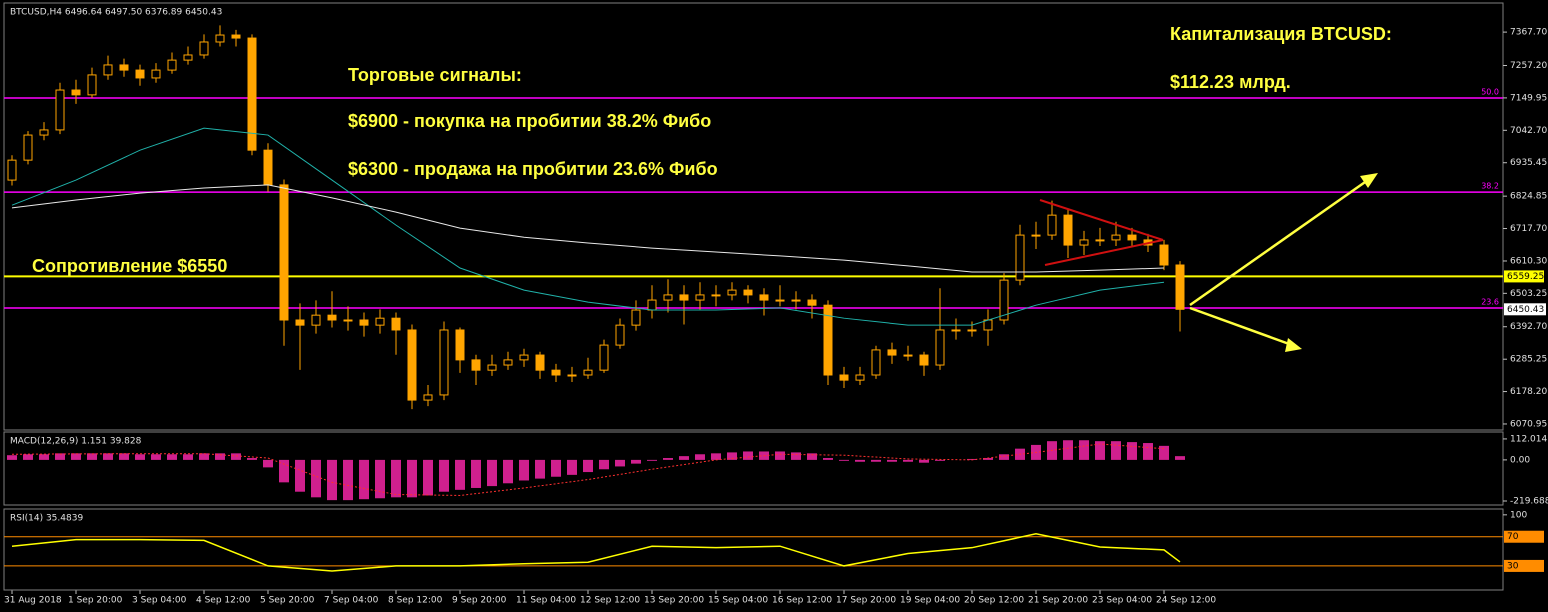 The height and width of the screenshot is (612, 1548). What do you see at coordinates (159, 601) in the screenshot?
I see `x-tick-label: 3 Sep 04:00` at bounding box center [159, 601].